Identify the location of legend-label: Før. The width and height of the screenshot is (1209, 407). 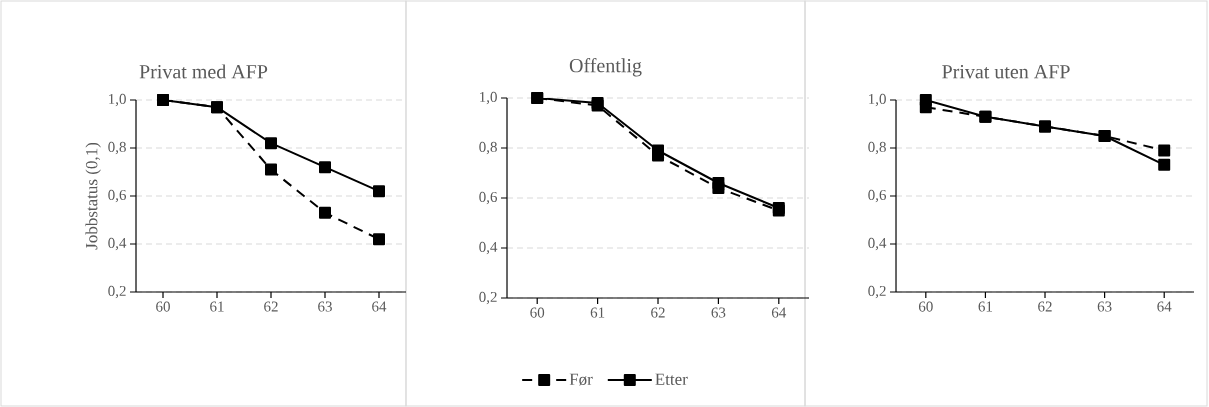
(581, 379).